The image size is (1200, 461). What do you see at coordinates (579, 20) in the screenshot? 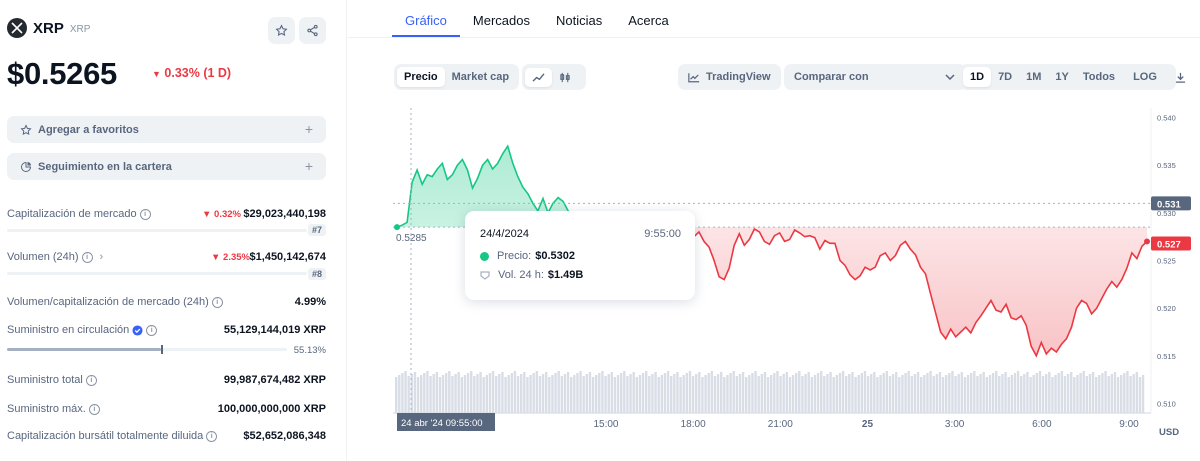
I see `tab-news: Noticias` at bounding box center [579, 20].